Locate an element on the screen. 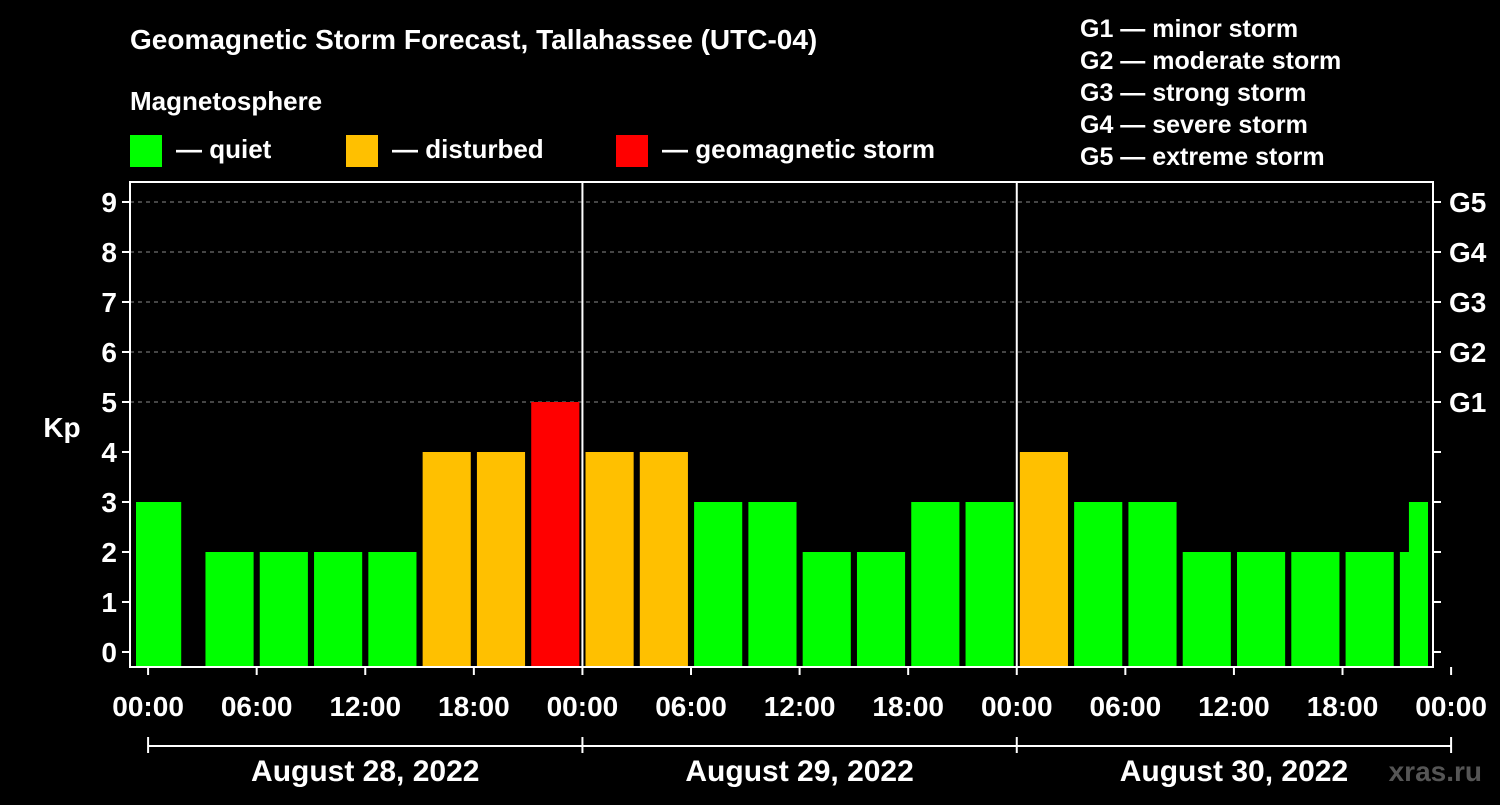  y-tick-label: 4 is located at coordinates (109, 452).